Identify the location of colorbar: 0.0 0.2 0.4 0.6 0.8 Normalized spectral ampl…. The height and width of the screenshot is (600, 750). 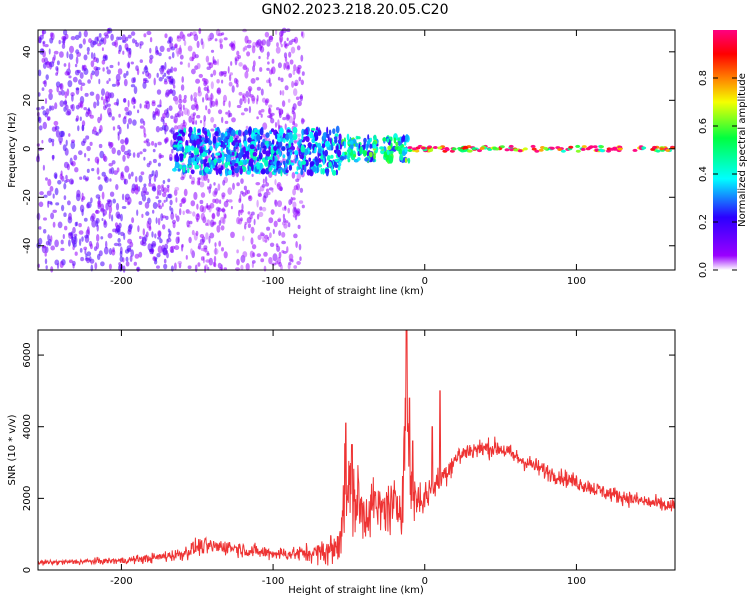
(723, 154).